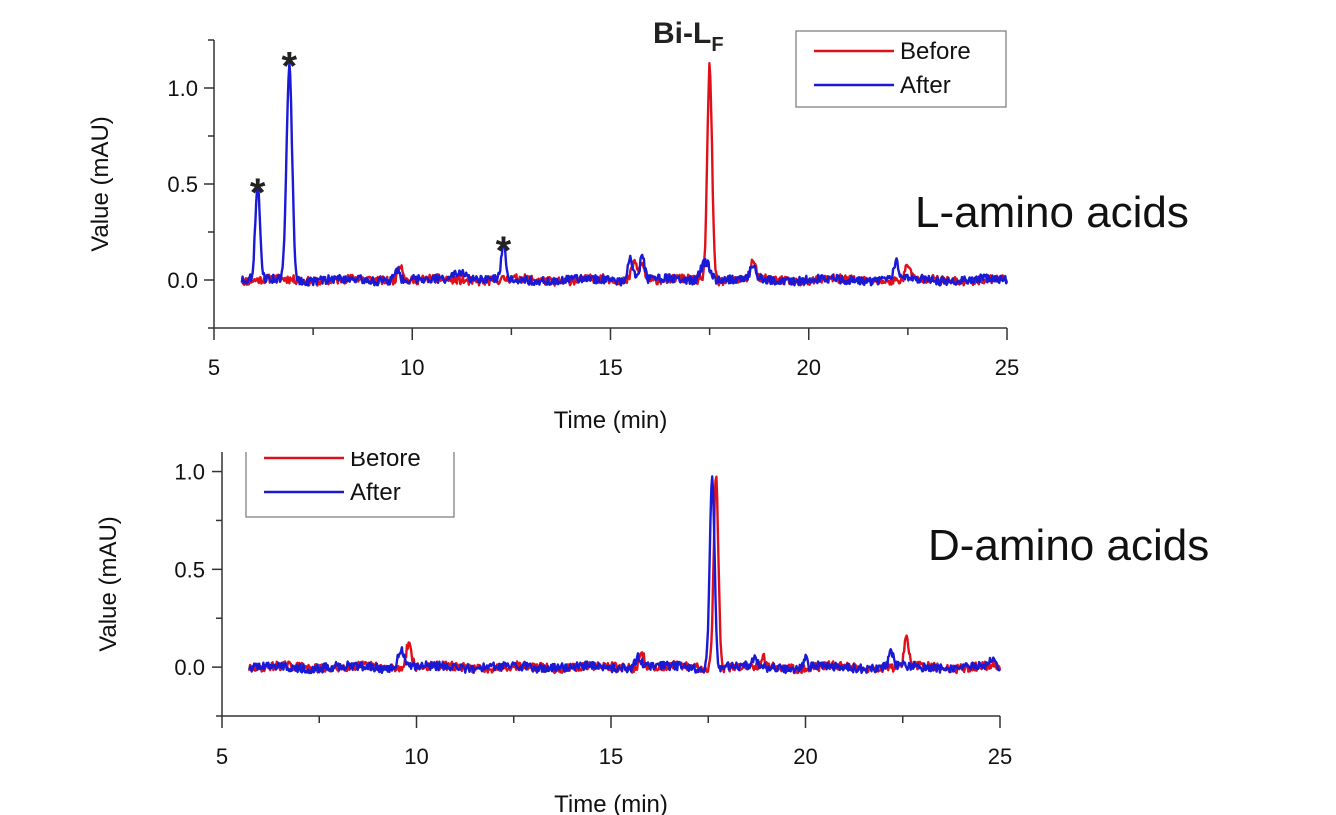  I want to click on chart-title-subscript: F, so click(717, 45).